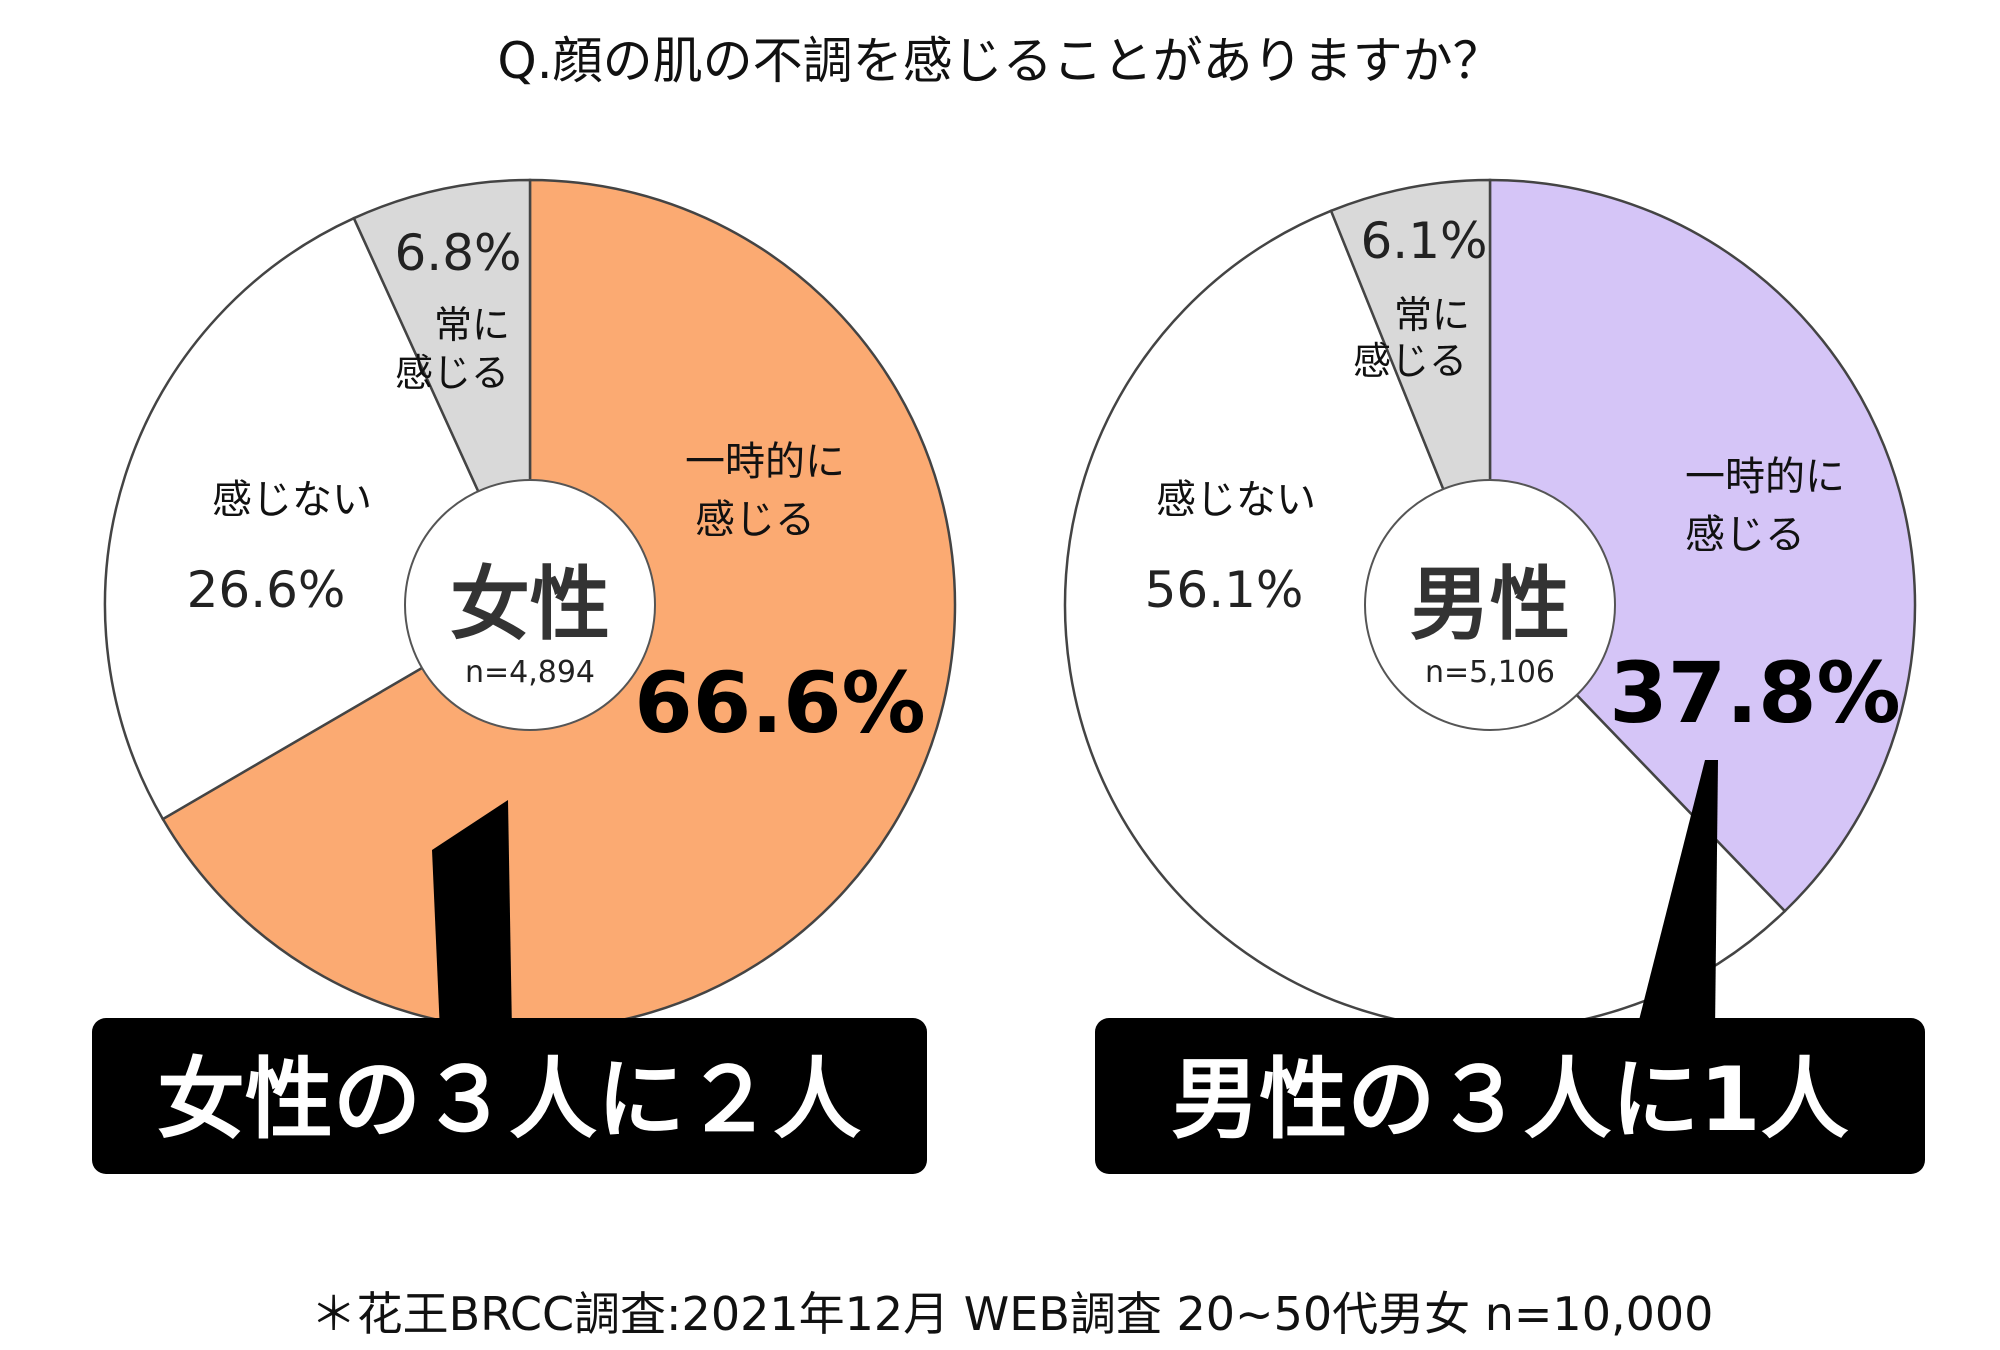 The width and height of the screenshot is (2000, 1350). I want to click on female-center-hole, so click(530, 605).